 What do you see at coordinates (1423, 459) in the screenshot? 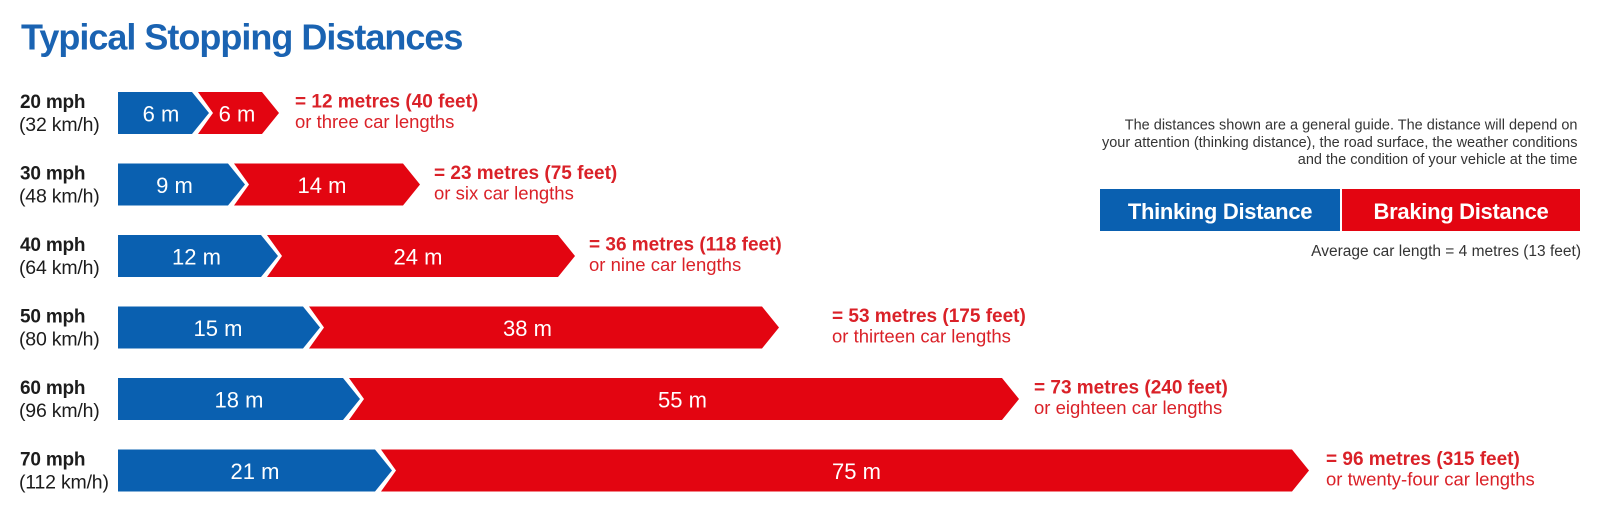
I see `svg-text: = 96 metres (315 feet)` at bounding box center [1423, 459].